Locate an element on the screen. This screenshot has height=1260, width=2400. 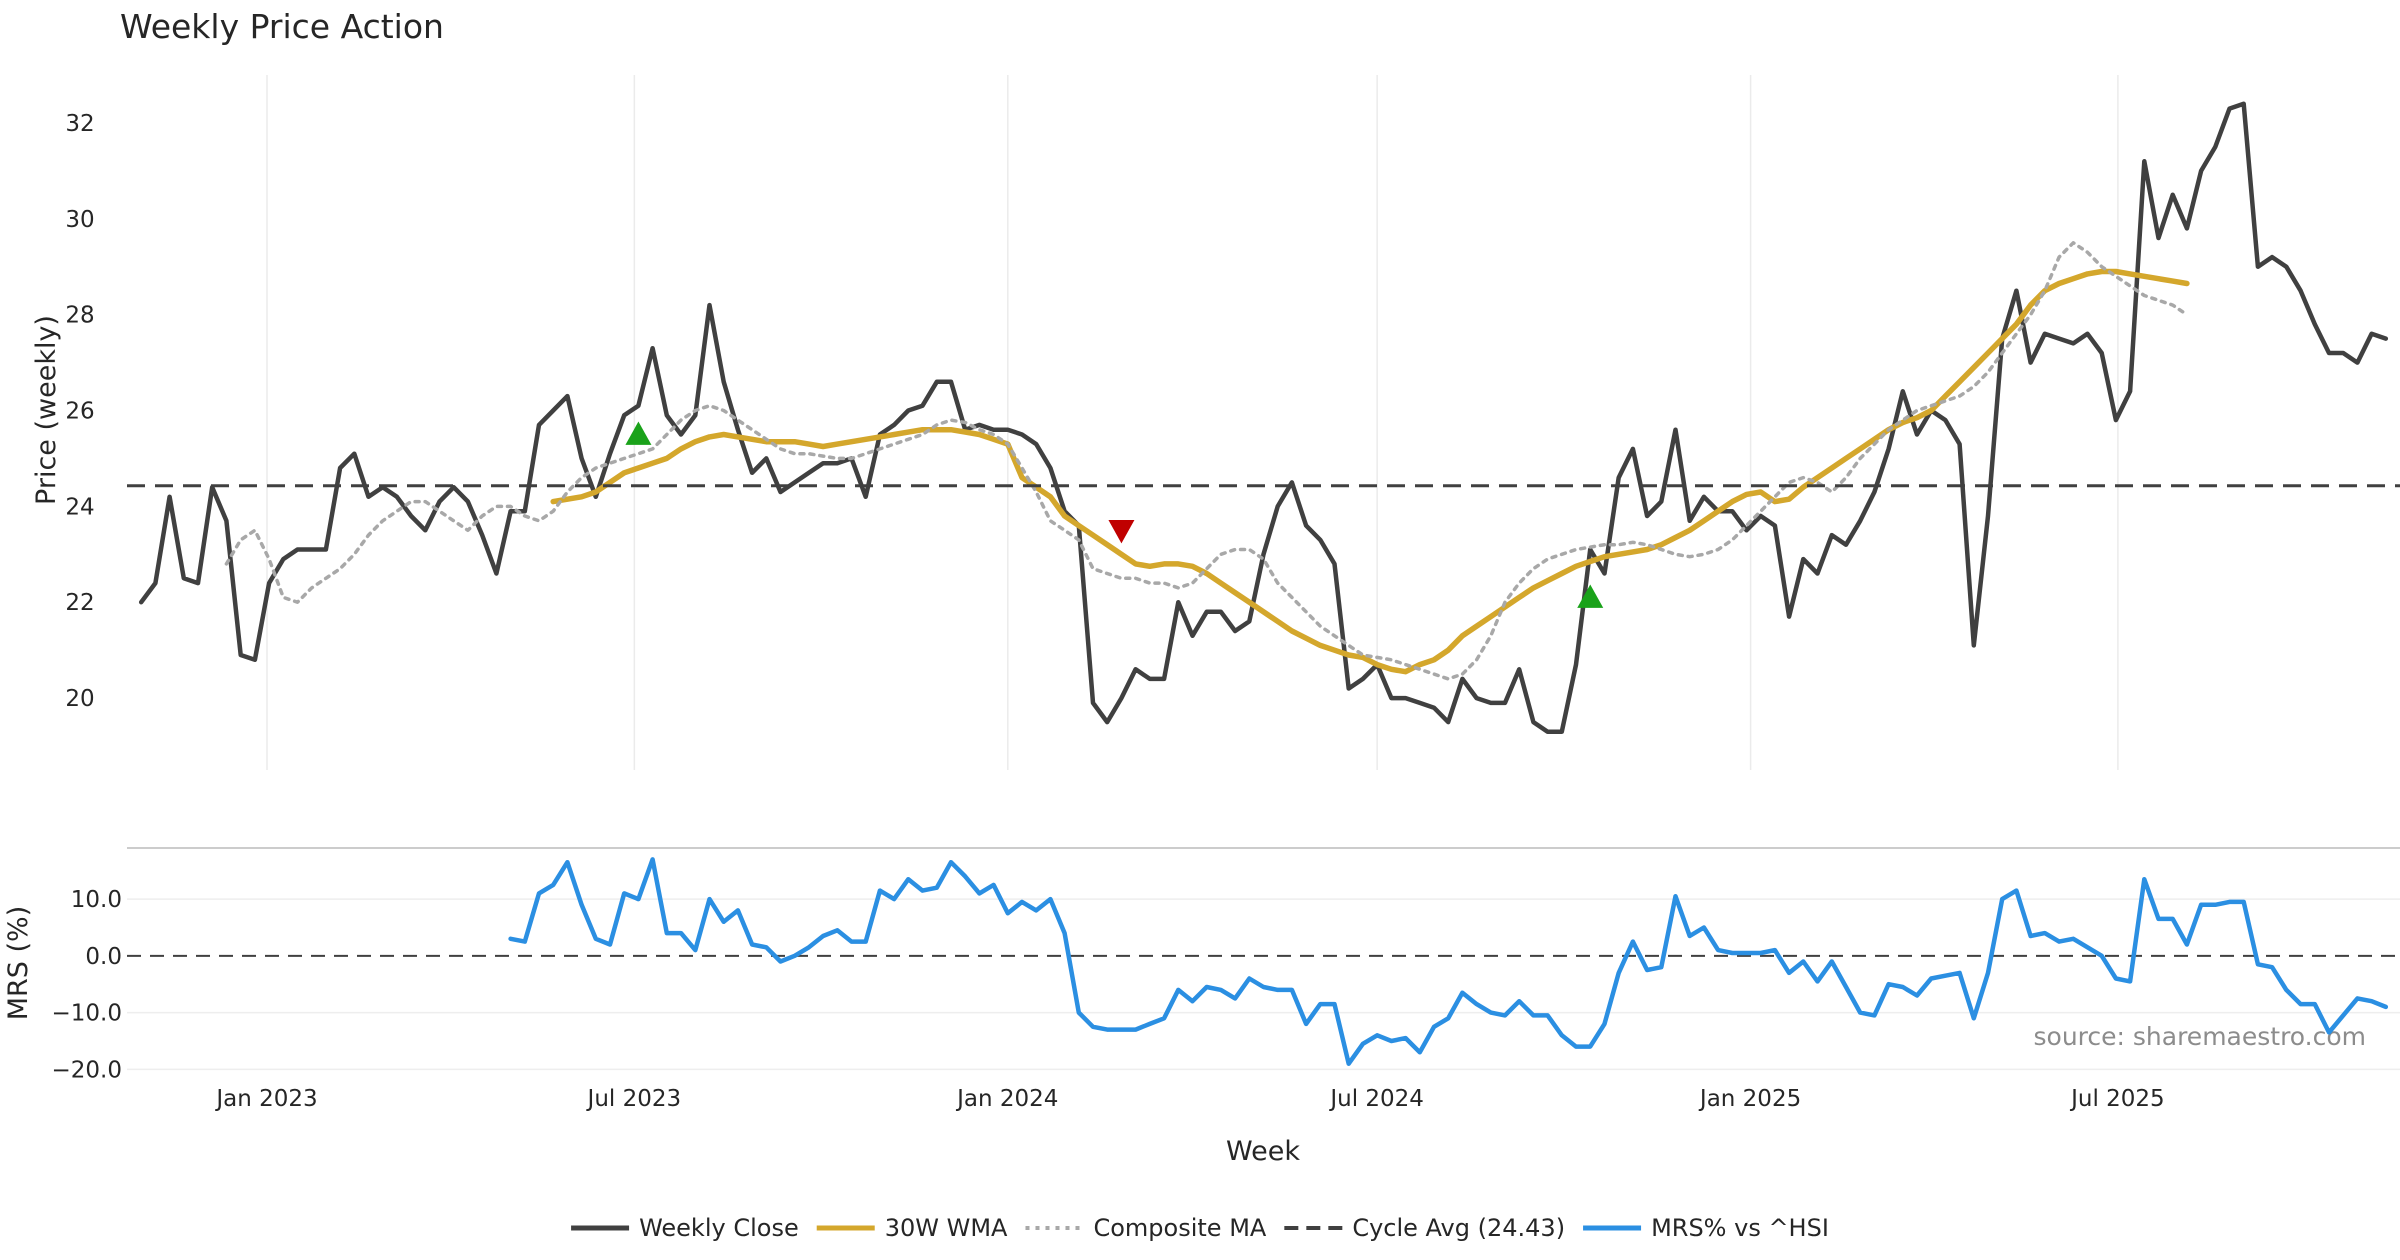
x-tick-label-4: Jan 2025 is located at coordinates (1749, 1099).